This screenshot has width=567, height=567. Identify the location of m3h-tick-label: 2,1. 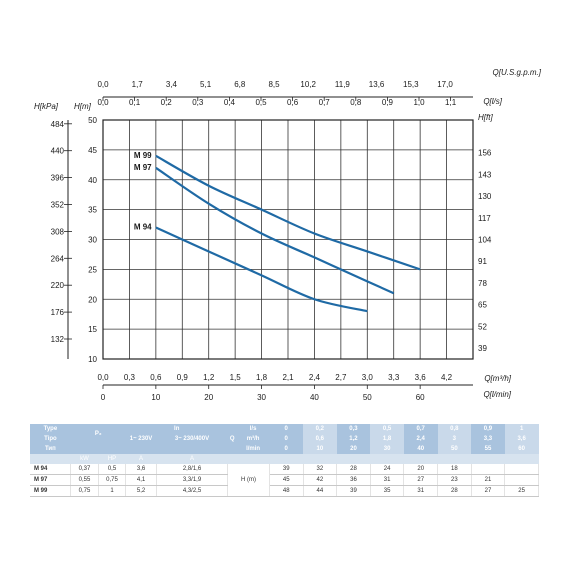
(288, 377).